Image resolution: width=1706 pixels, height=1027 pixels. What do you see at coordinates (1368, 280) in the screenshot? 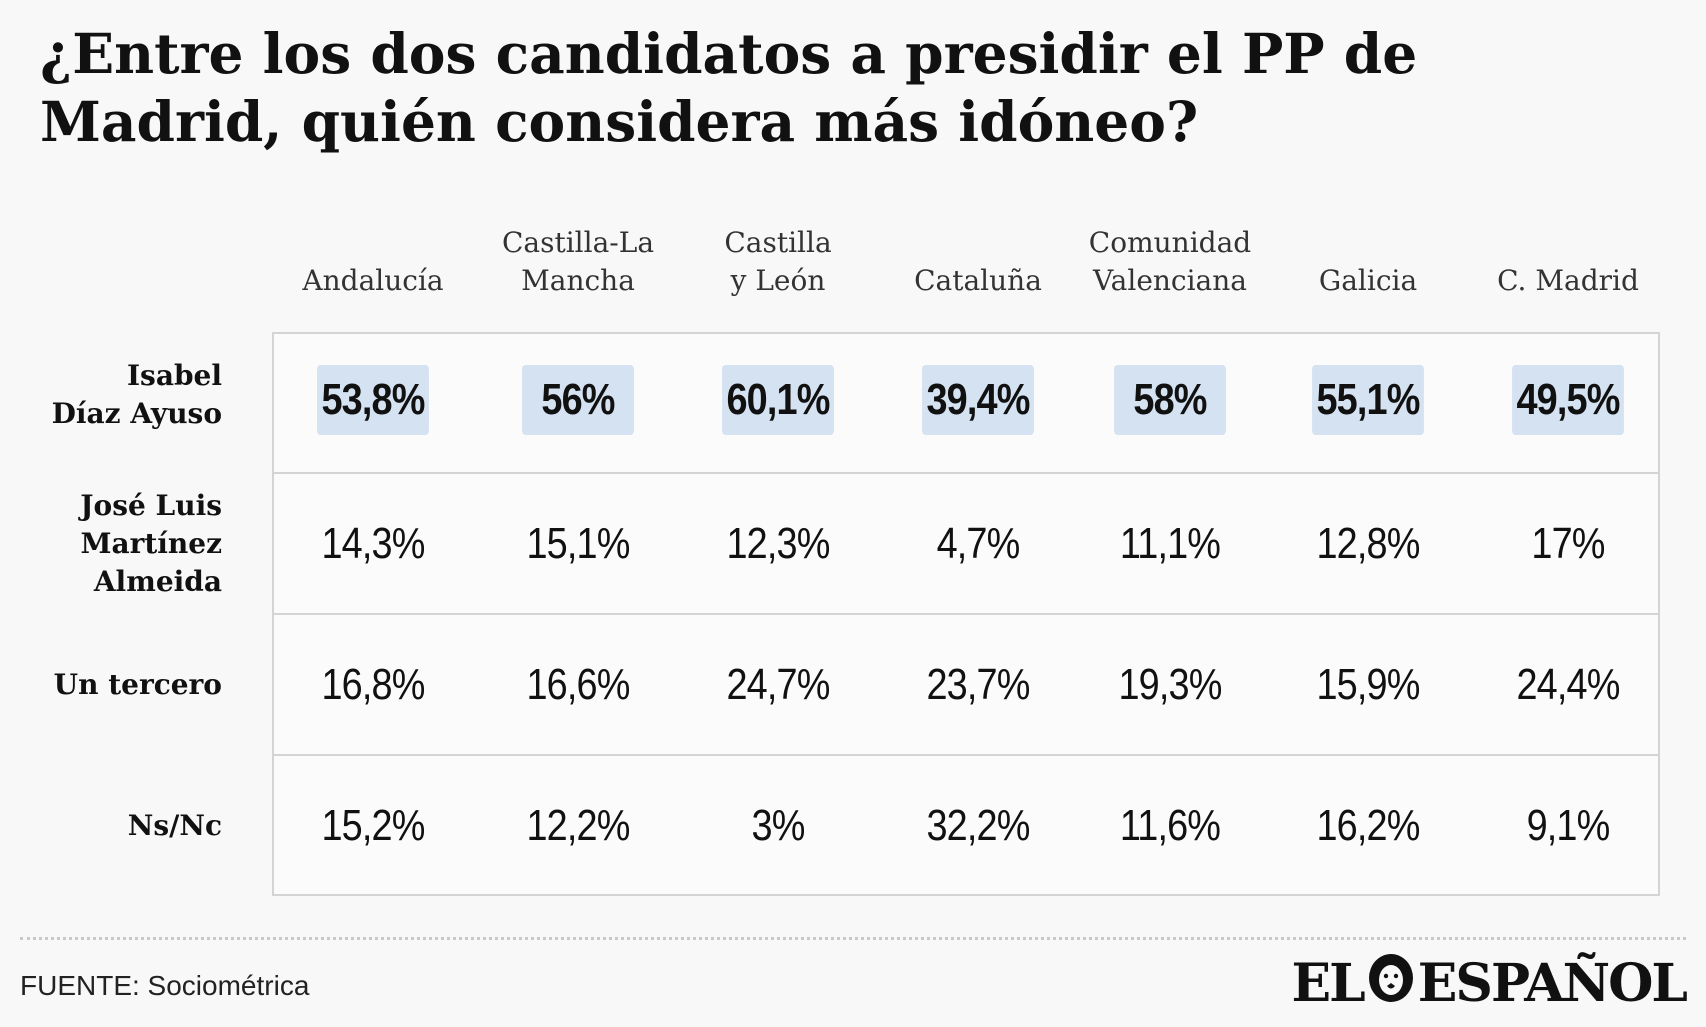
I see `column-header: Galicia` at bounding box center [1368, 280].